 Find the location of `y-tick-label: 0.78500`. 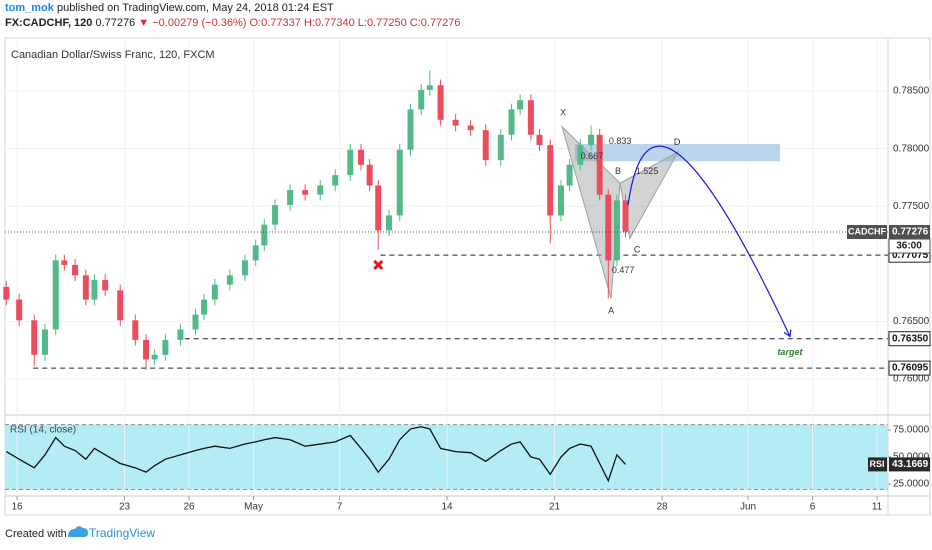

y-tick-label: 0.78500 is located at coordinates (911, 91).